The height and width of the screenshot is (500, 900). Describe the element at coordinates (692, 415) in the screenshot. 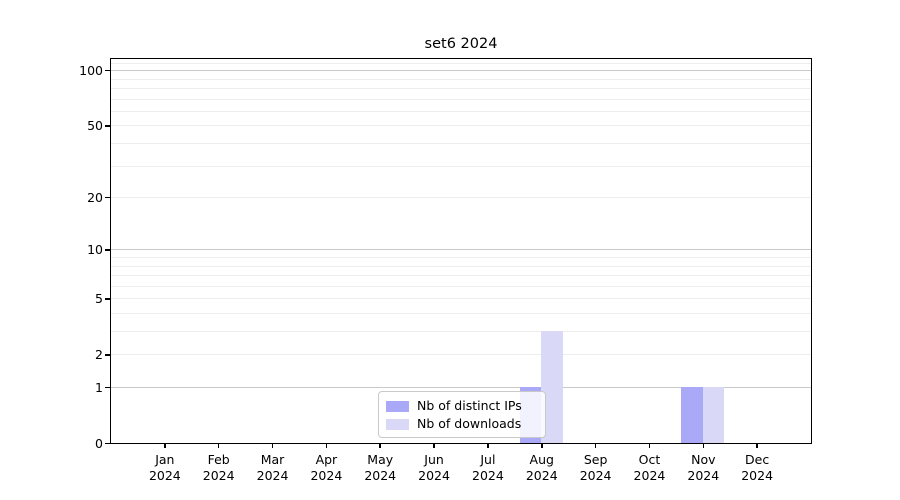

I see `bar-nb-of-distinct-ips` at that location.